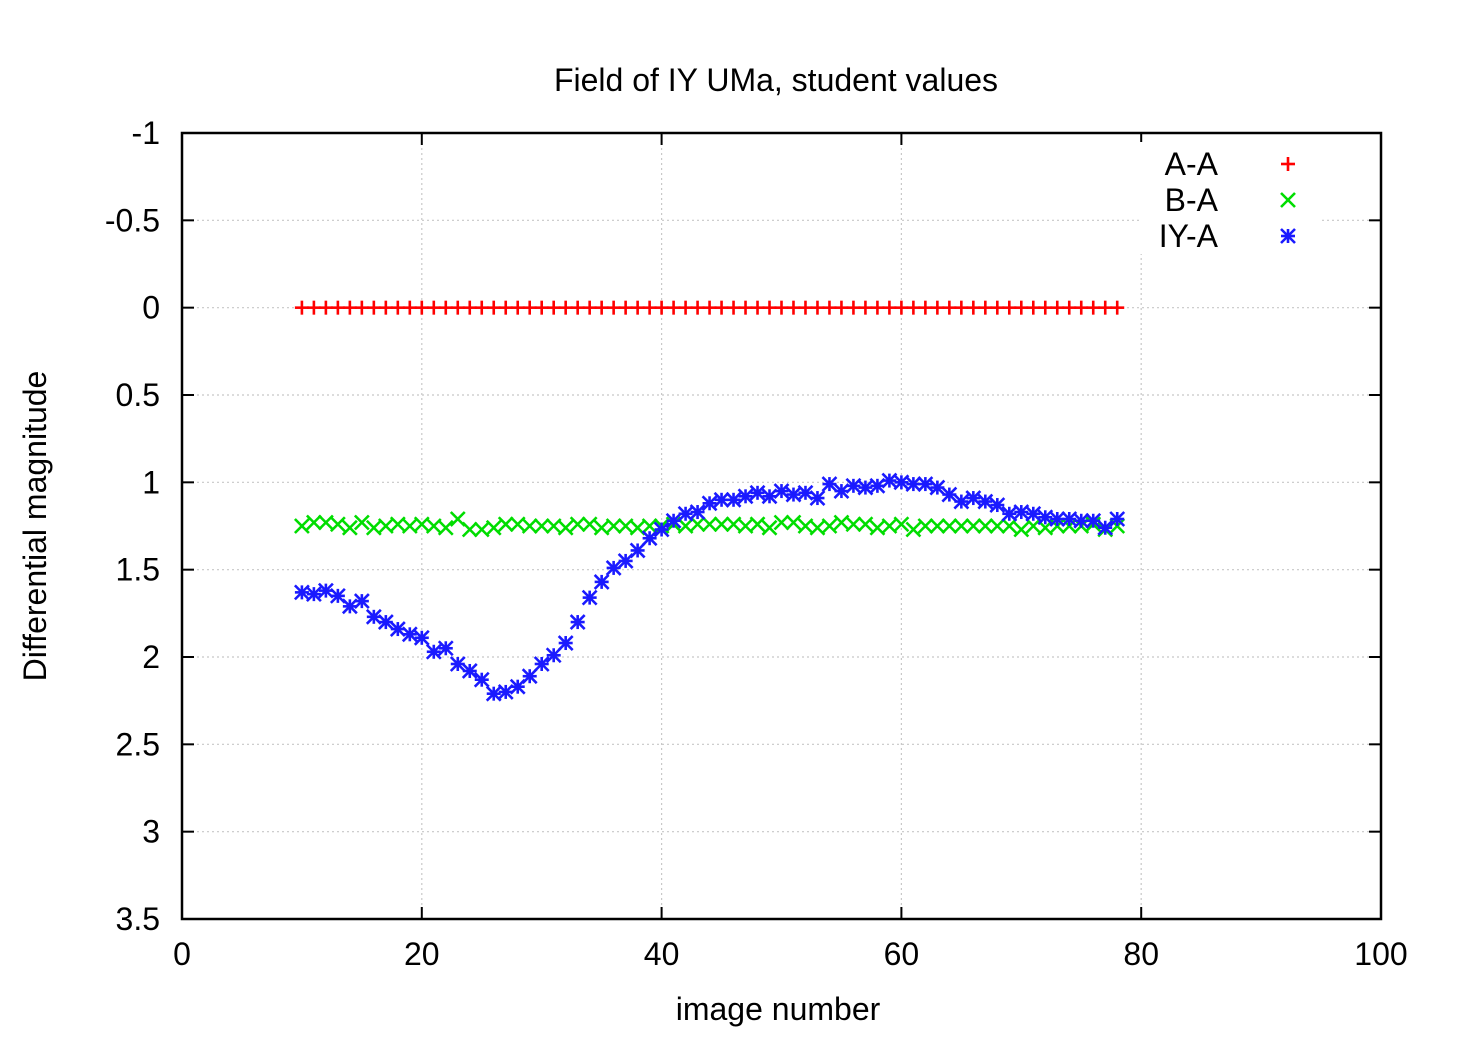  I want to click on y-tick-label: 2.5, so click(138, 744).